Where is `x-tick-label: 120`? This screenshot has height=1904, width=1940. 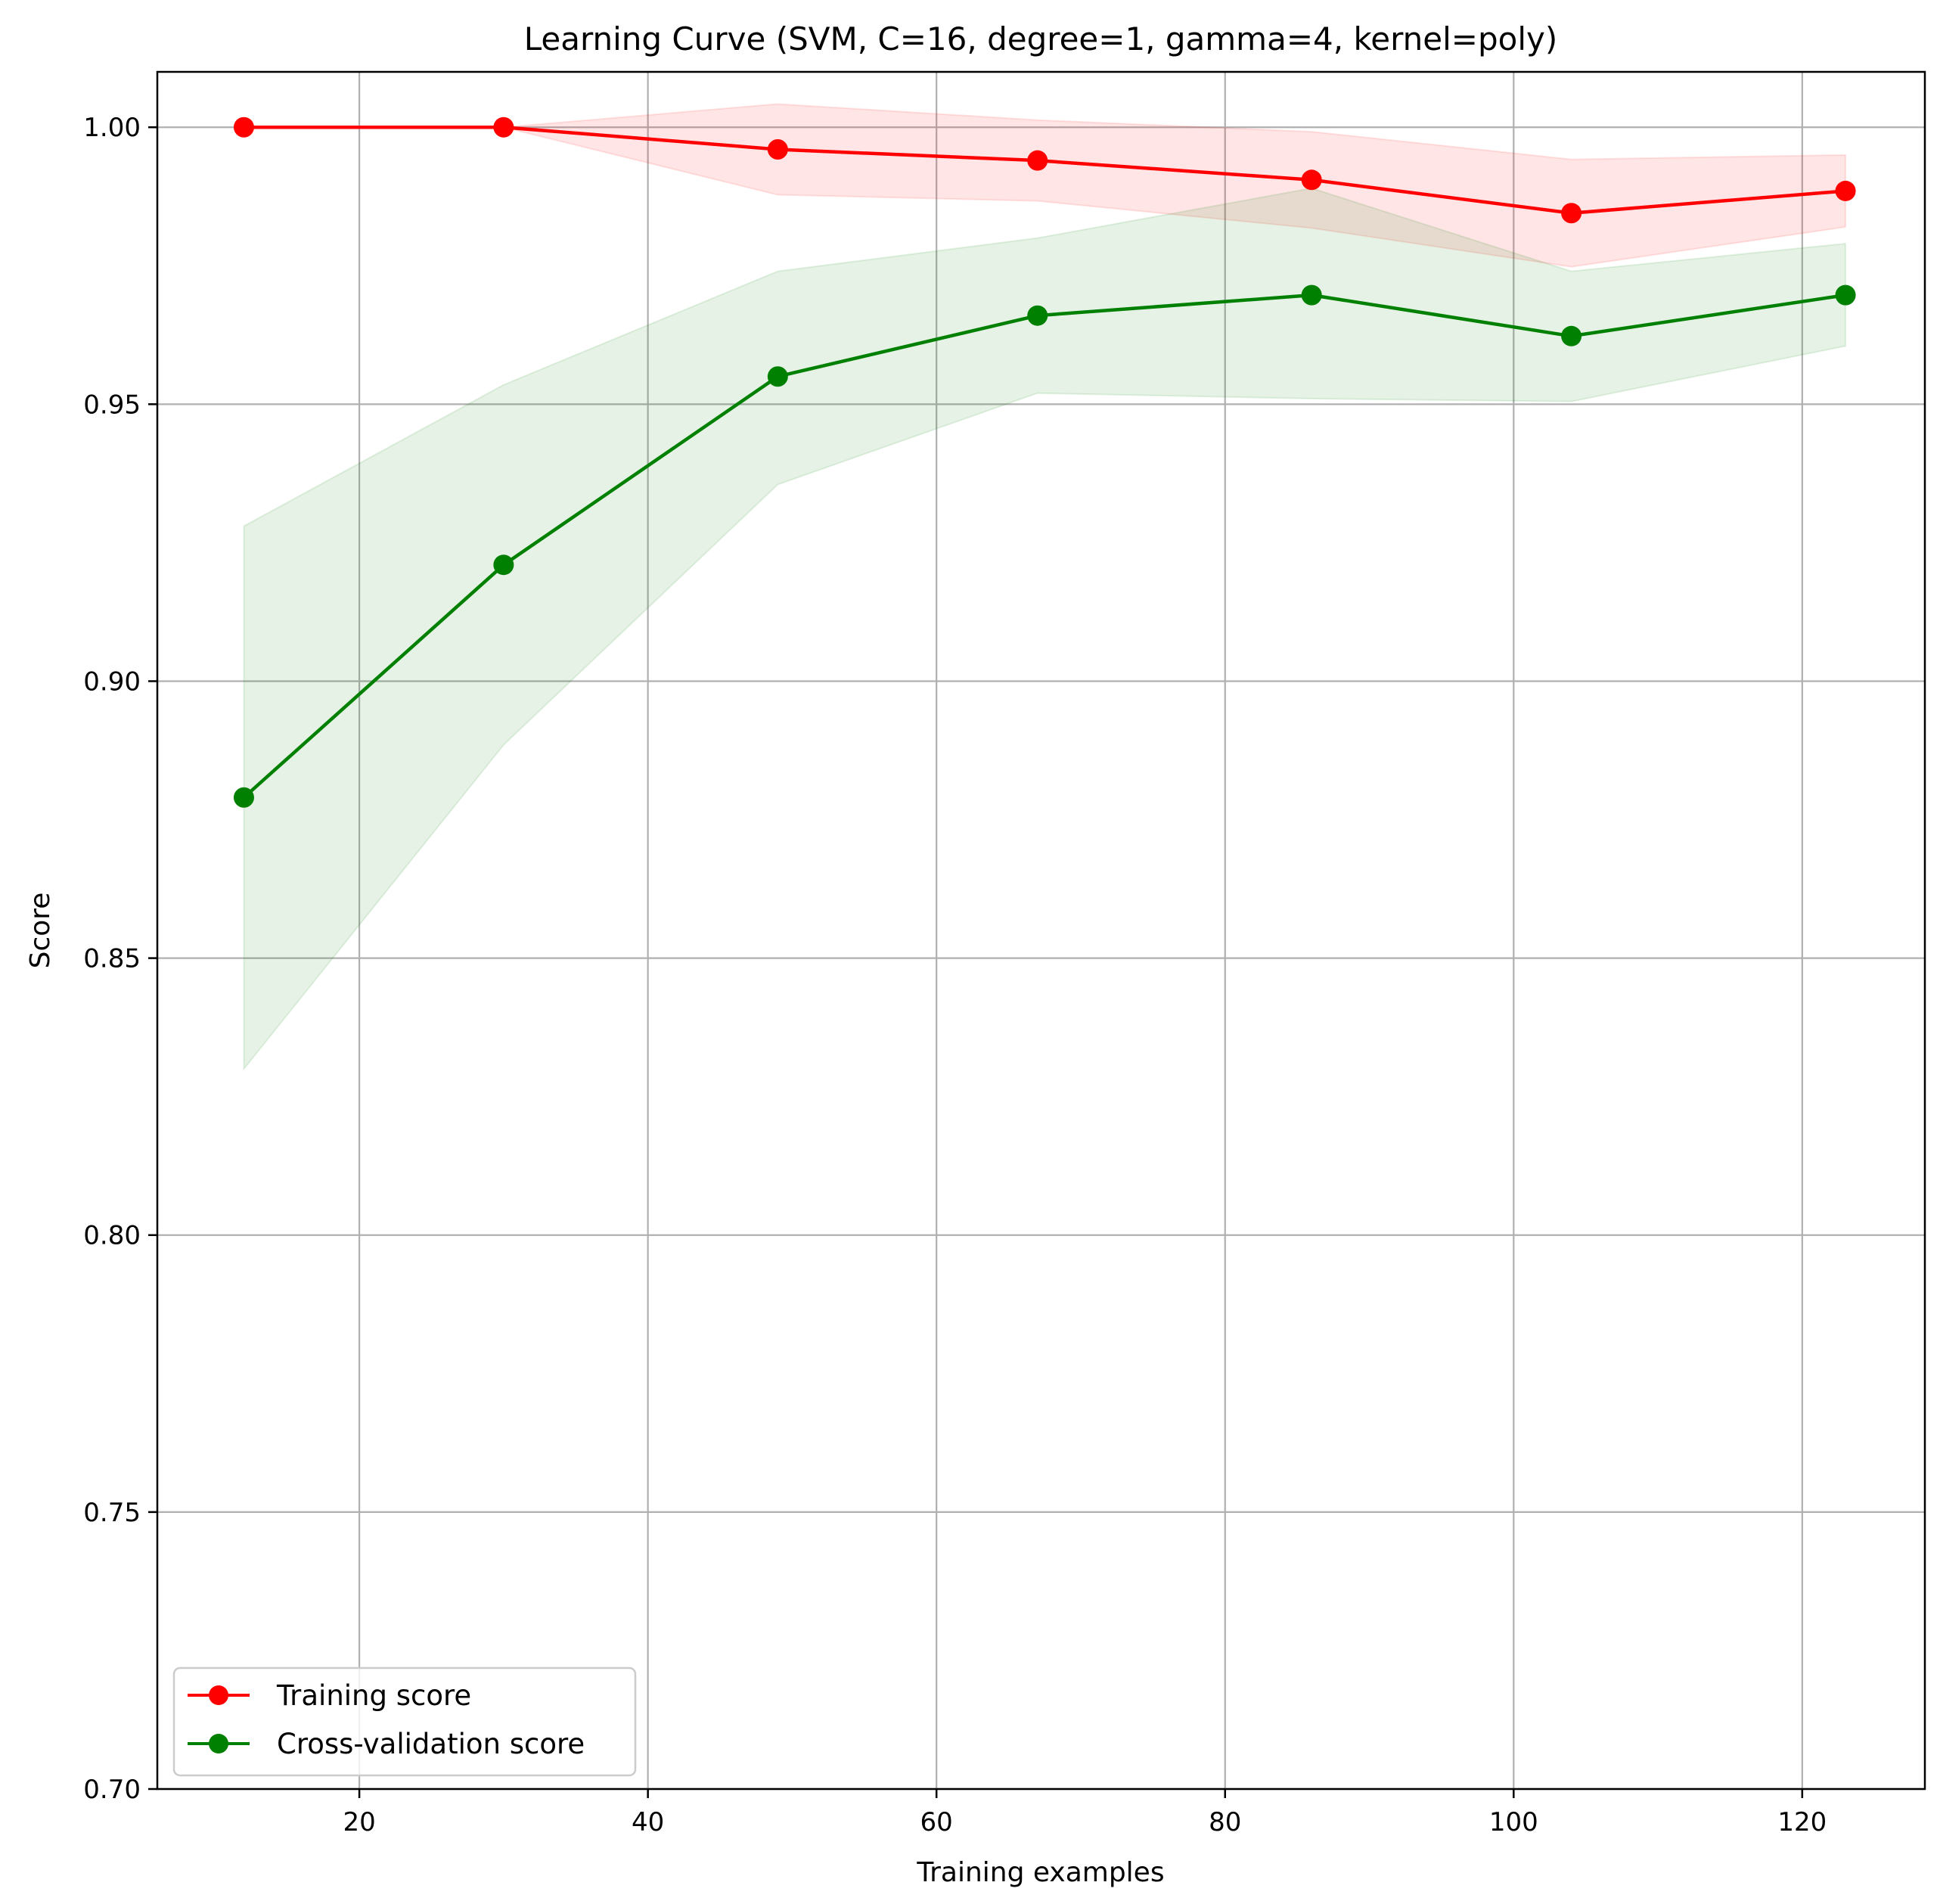 x-tick-label: 120 is located at coordinates (1802, 1822).